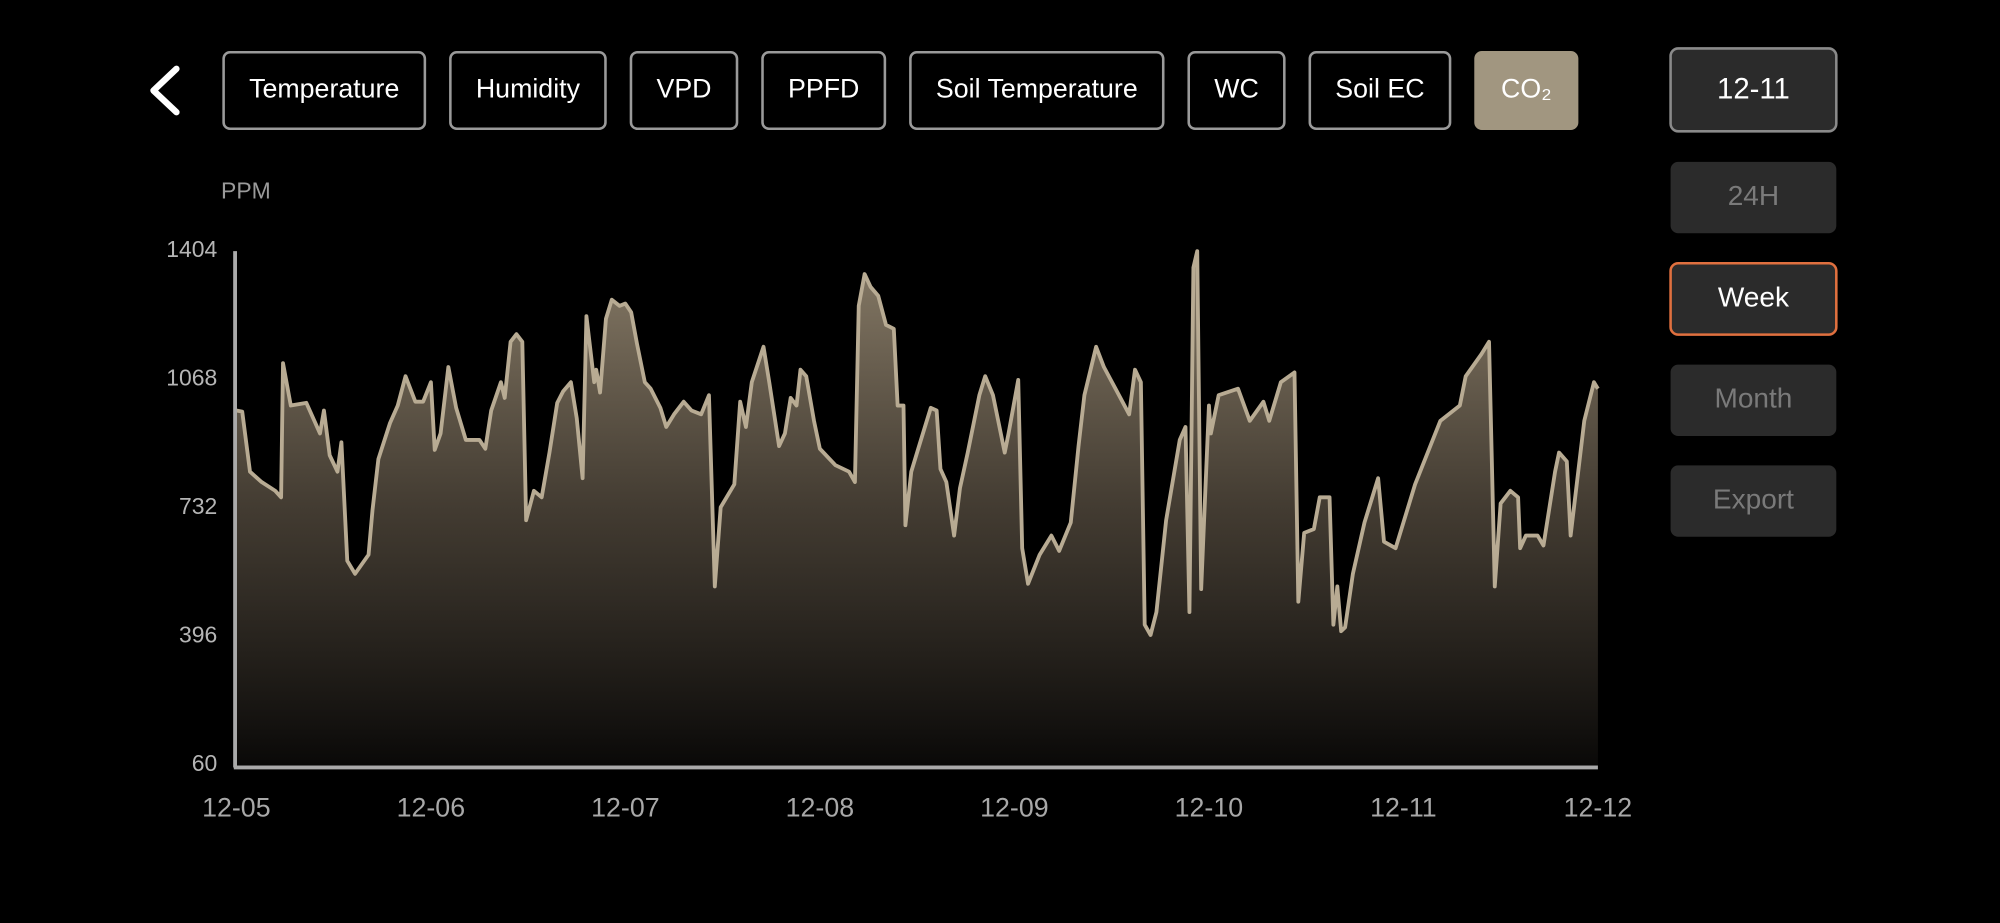 This screenshot has width=2000, height=923. What do you see at coordinates (1753, 498) in the screenshot?
I see `export-label: Export` at bounding box center [1753, 498].